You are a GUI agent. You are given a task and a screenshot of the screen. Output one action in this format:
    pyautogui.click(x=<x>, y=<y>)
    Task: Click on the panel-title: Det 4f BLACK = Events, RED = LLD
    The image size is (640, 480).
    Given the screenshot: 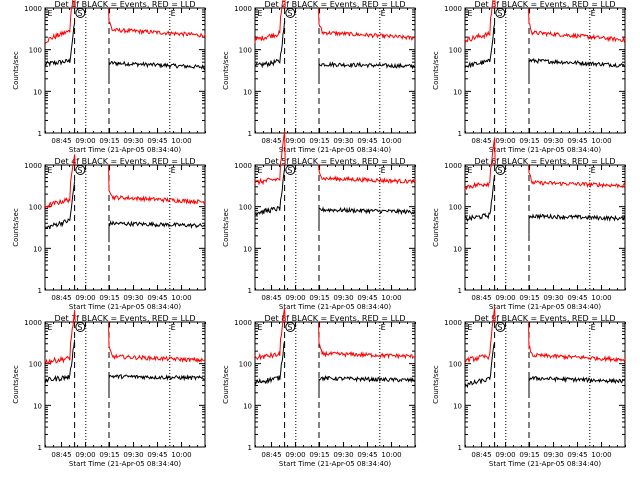 What is the action you would take?
    pyautogui.click(x=124, y=161)
    